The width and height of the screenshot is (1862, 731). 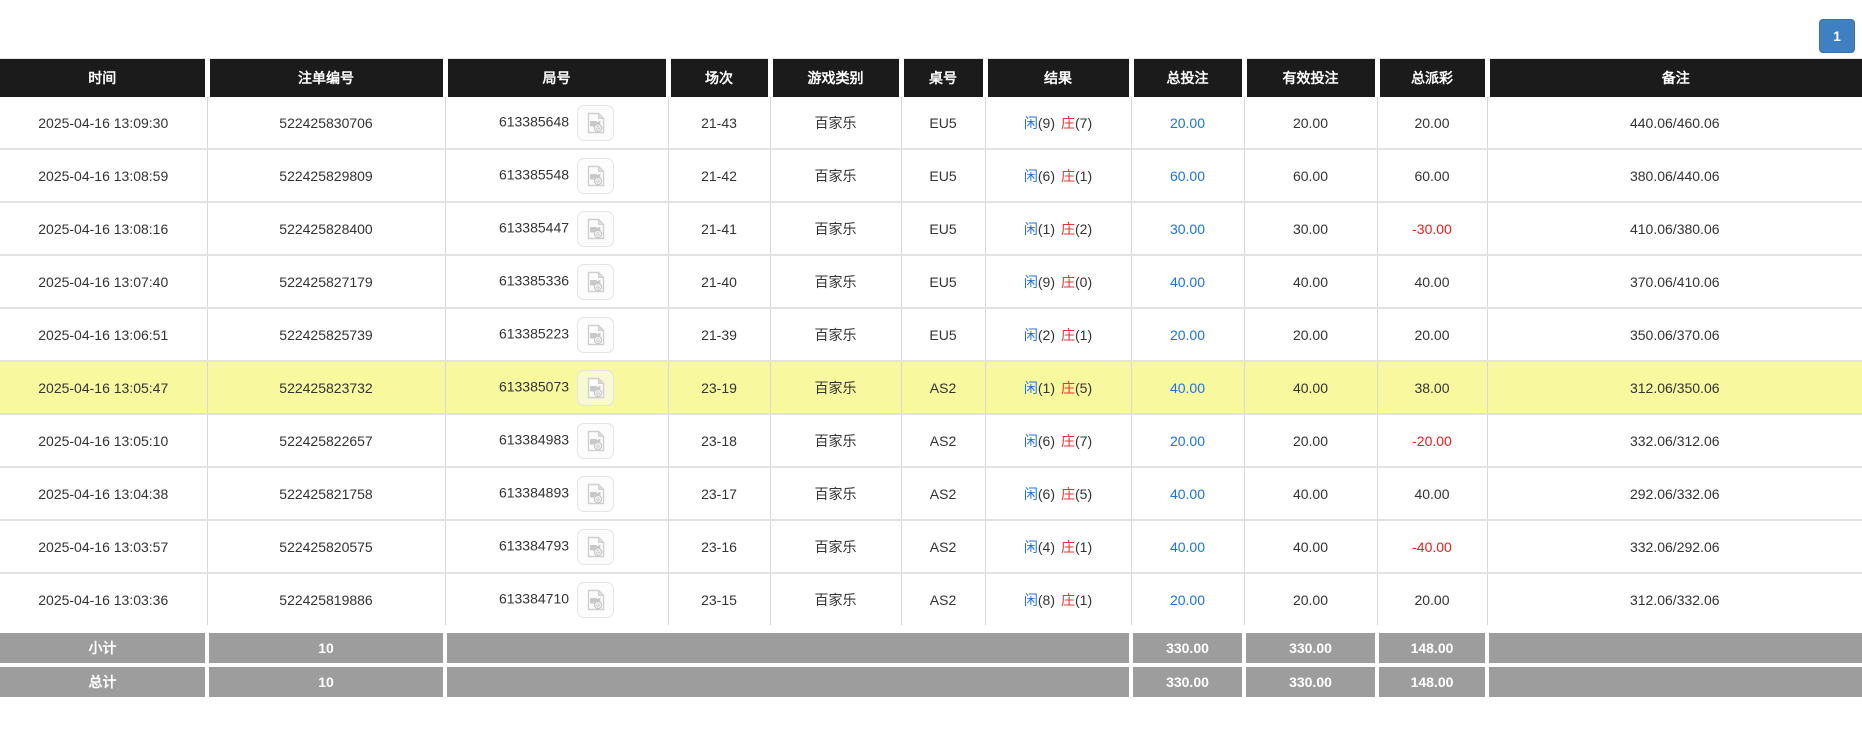 What do you see at coordinates (942, 494) in the screenshot?
I see `cell-table-no: AS2` at bounding box center [942, 494].